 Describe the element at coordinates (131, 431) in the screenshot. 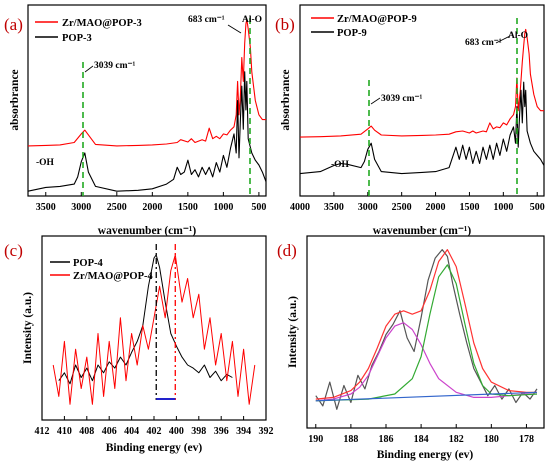

I see `x-tick-label-c-4: 404` at that location.